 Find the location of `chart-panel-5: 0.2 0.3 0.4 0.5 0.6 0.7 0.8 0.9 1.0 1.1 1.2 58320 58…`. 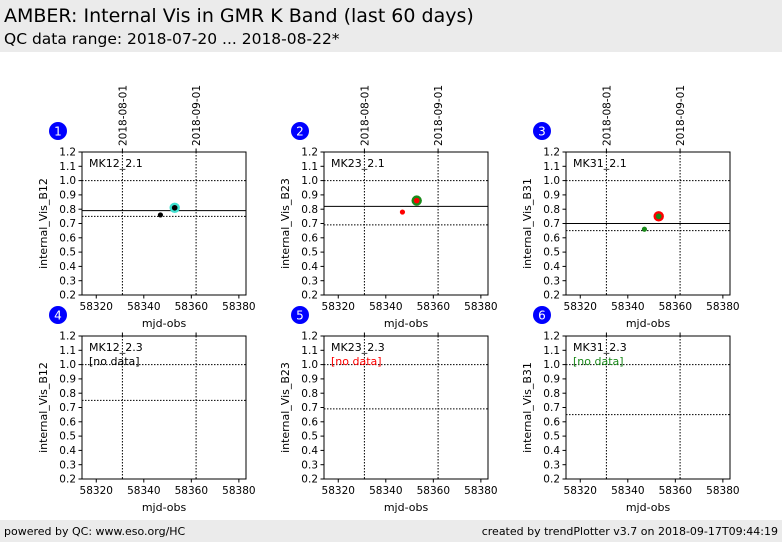

chart-panel-5: 0.2 0.3 0.4 0.5 0.6 0.7 0.8 0.9 1.0 1.1 1.2 58320 58… is located at coordinates (388, 410).